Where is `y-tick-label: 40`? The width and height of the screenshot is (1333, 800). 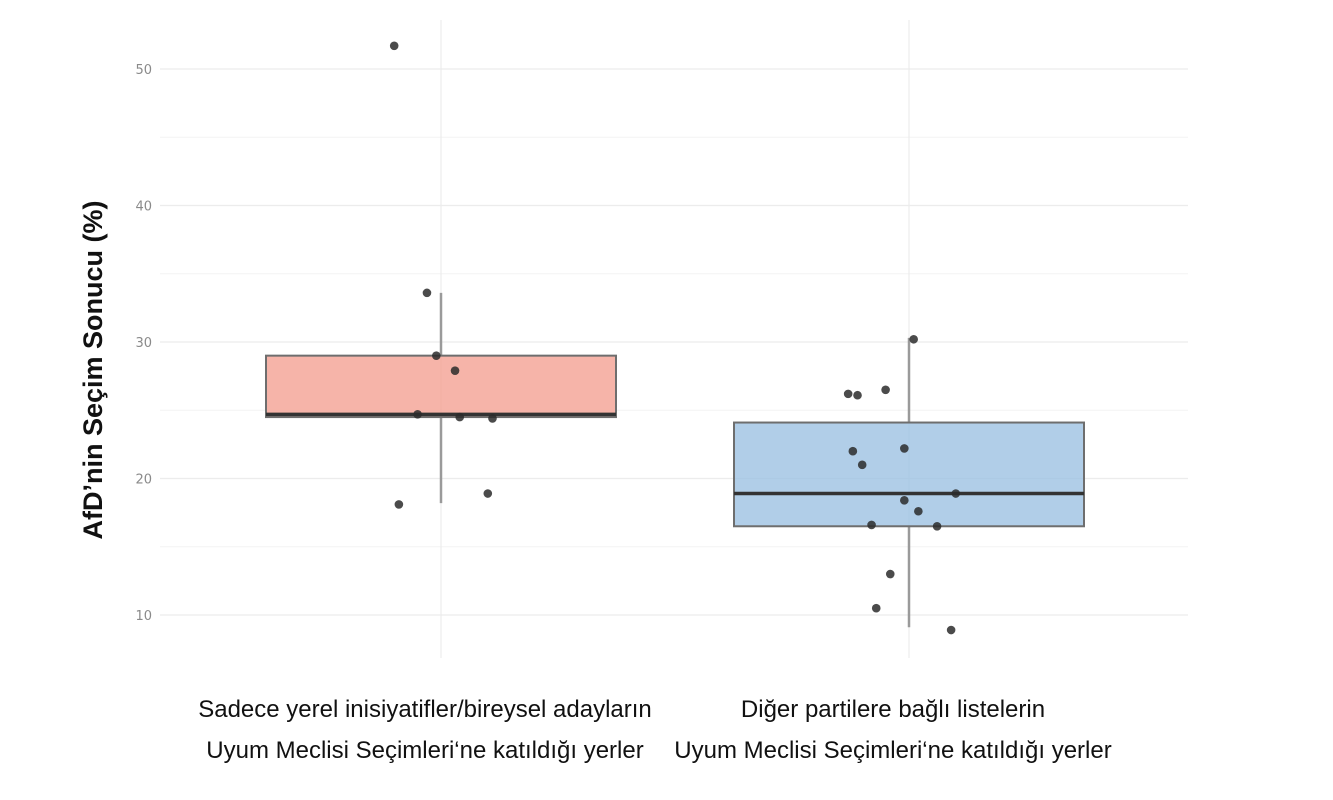 y-tick-label: 40 is located at coordinates (143, 207).